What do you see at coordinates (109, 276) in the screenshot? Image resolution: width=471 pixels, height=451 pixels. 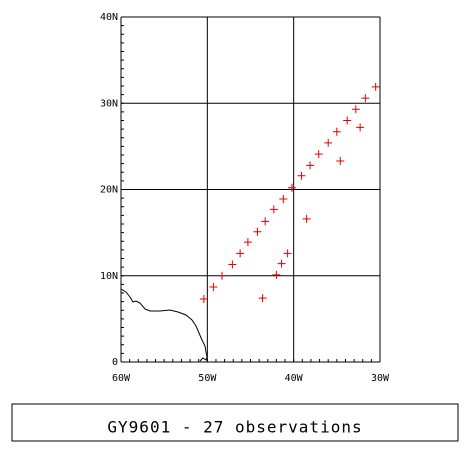 I see `y-tick-label: 10N` at bounding box center [109, 276].